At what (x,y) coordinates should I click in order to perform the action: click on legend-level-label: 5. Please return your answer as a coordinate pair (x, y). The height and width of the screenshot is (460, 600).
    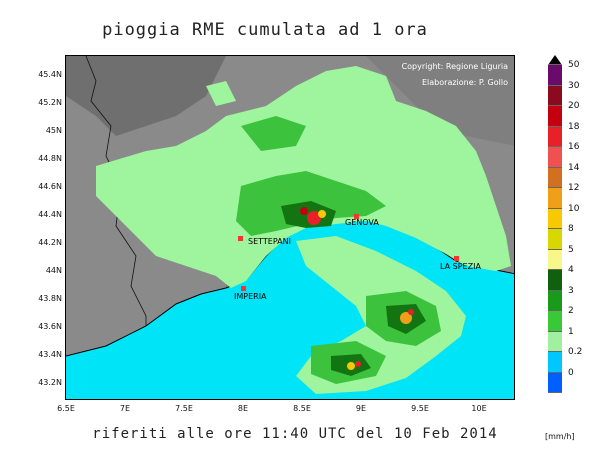
    Looking at the image, I should click on (571, 249).